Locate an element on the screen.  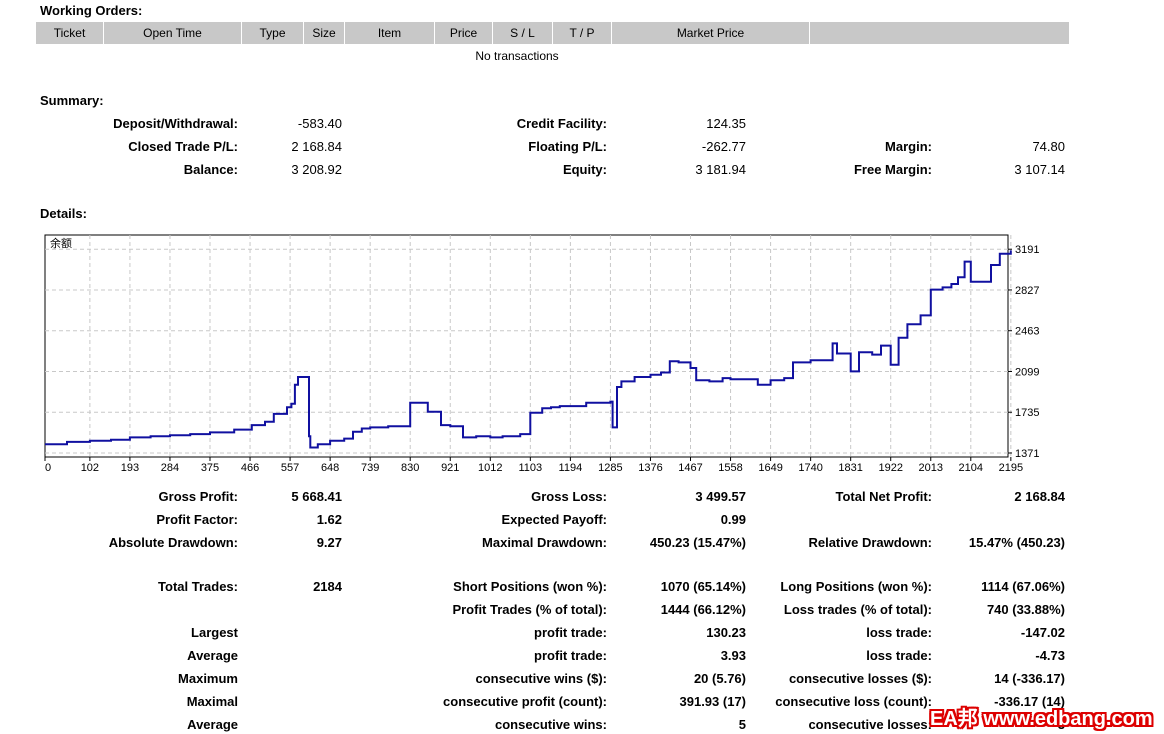
x-tick-label: 1558 is located at coordinates (730, 468).